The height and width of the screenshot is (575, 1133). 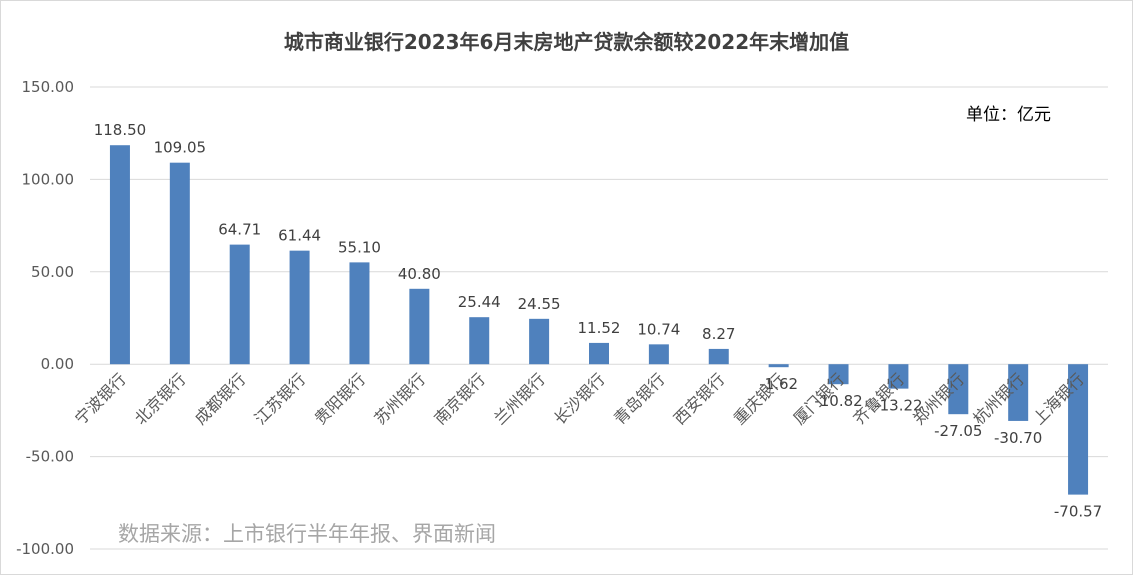 What do you see at coordinates (180, 148) in the screenshot?
I see `data-label: 109.05` at bounding box center [180, 148].